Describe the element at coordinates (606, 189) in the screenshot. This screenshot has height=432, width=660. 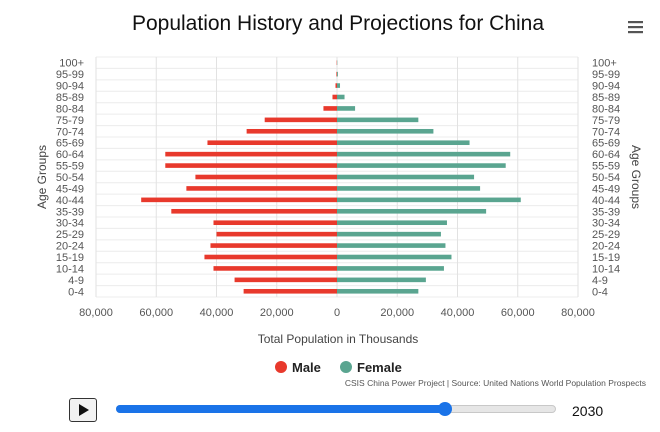
I see `category-label-right: 45-49` at that location.